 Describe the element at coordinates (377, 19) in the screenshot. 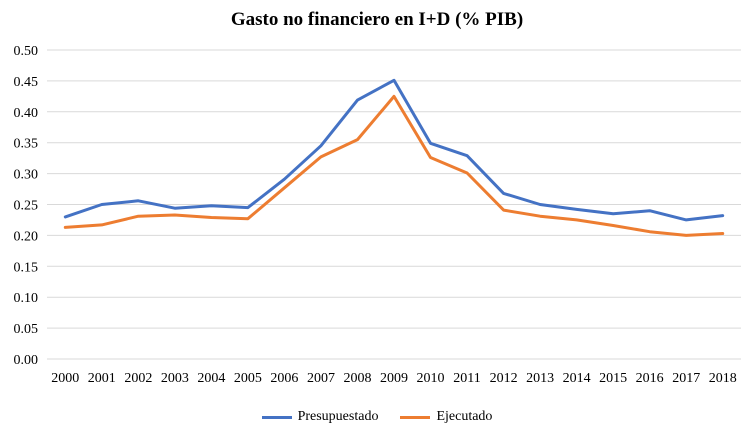

I see `chart-title: Gasto no financiero en I+D (% PIB)` at that location.